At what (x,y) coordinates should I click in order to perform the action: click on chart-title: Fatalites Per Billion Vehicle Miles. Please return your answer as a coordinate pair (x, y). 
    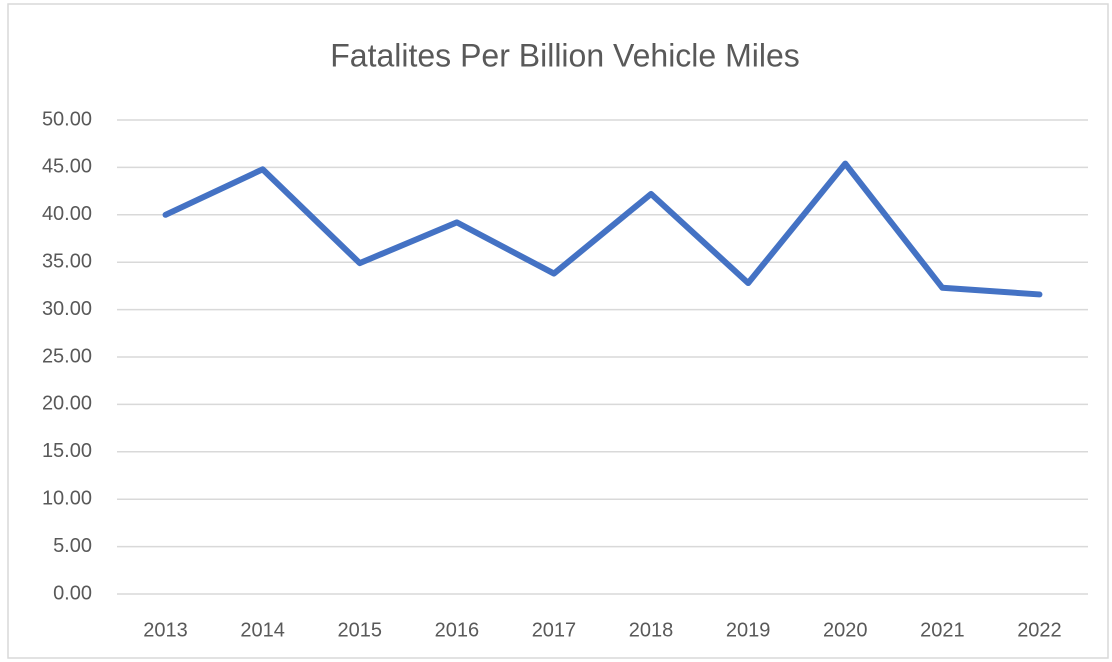
    Looking at the image, I should click on (565, 55).